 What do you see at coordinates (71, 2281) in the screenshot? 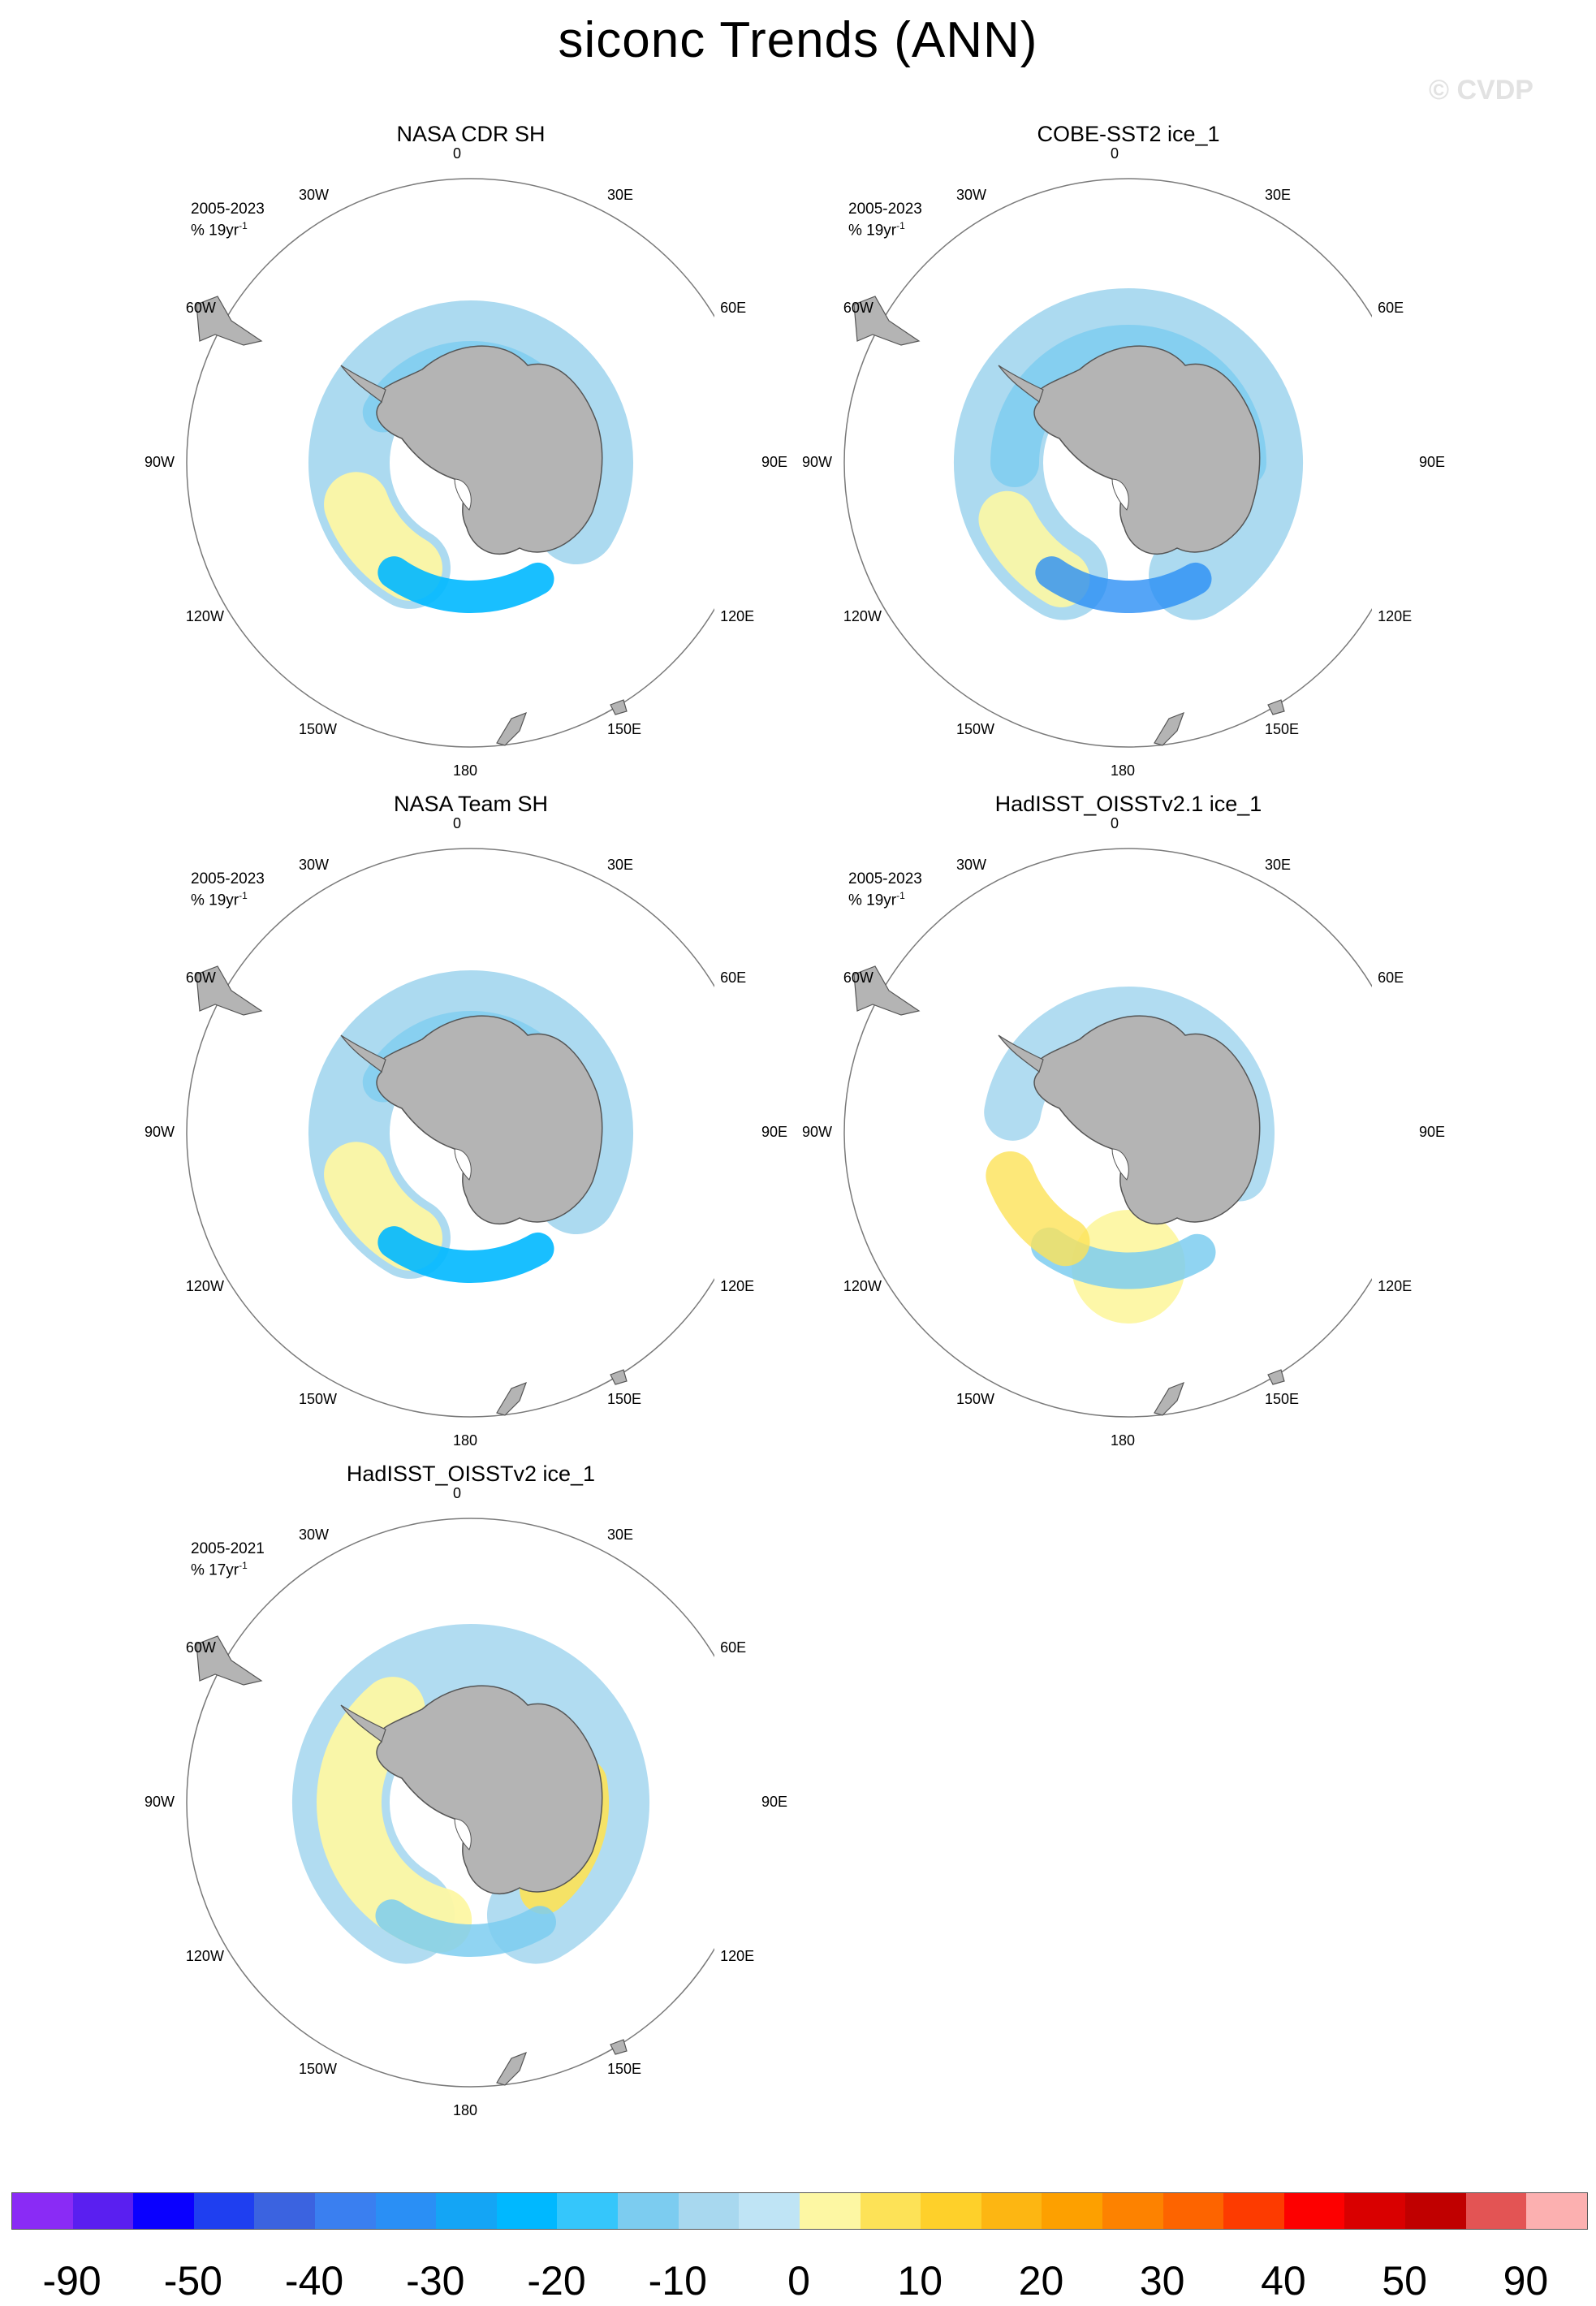
I see `colorbar-tick-label: -90` at bounding box center [71, 2281].